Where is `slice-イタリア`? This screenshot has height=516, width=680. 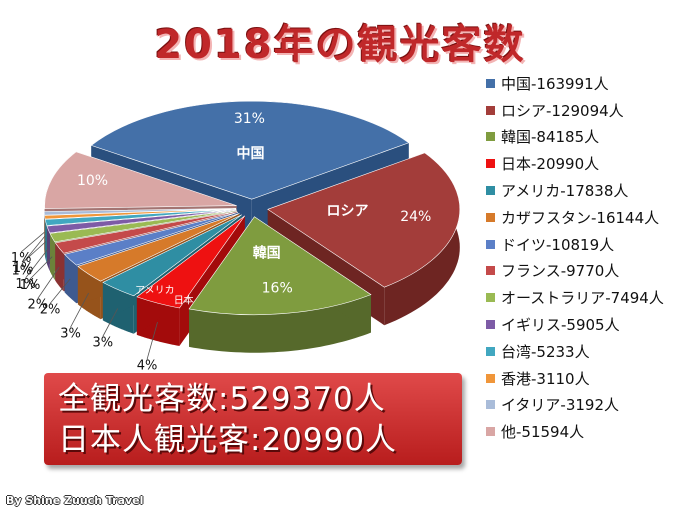 slice-イタリア is located at coordinates (140, 212).